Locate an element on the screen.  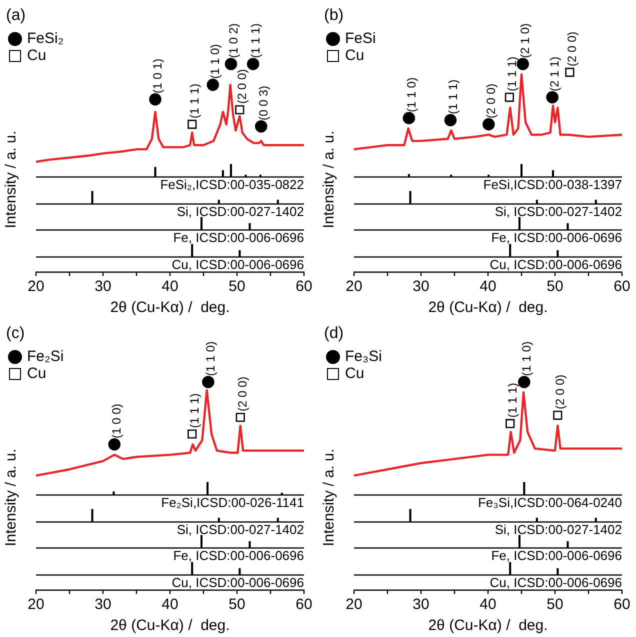
chart-title: (a) is located at coordinates (16, 15).